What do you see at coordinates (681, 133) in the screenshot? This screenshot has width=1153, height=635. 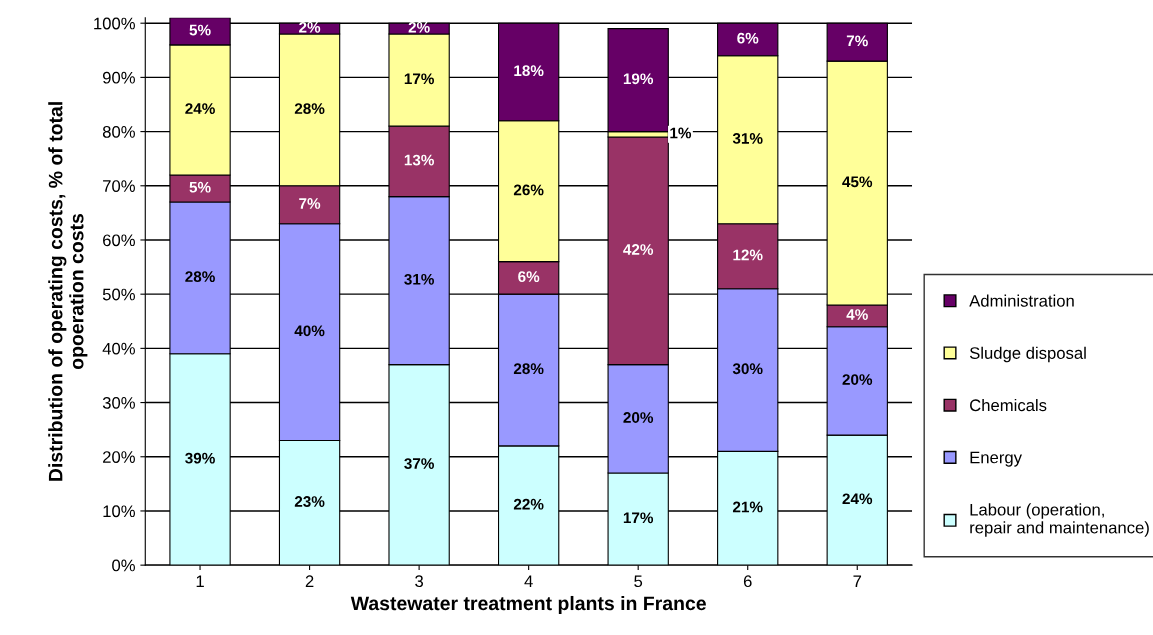 I see `data-label: 1%` at bounding box center [681, 133].